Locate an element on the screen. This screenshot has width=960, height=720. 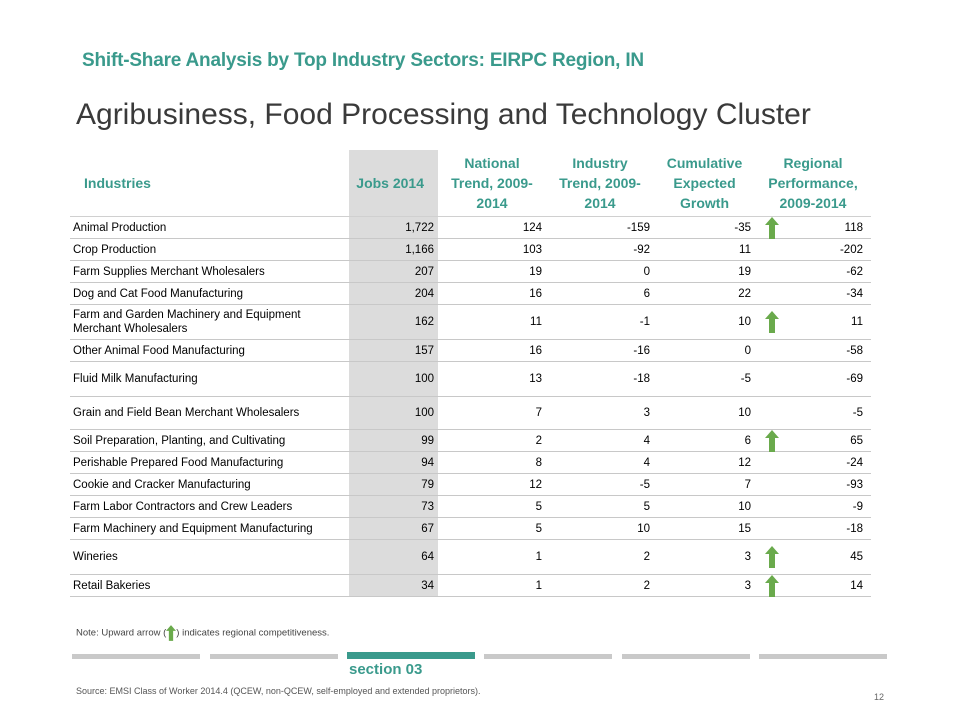
table-row: Wineries 64 1 2 3 45 is located at coordinates (470, 557).